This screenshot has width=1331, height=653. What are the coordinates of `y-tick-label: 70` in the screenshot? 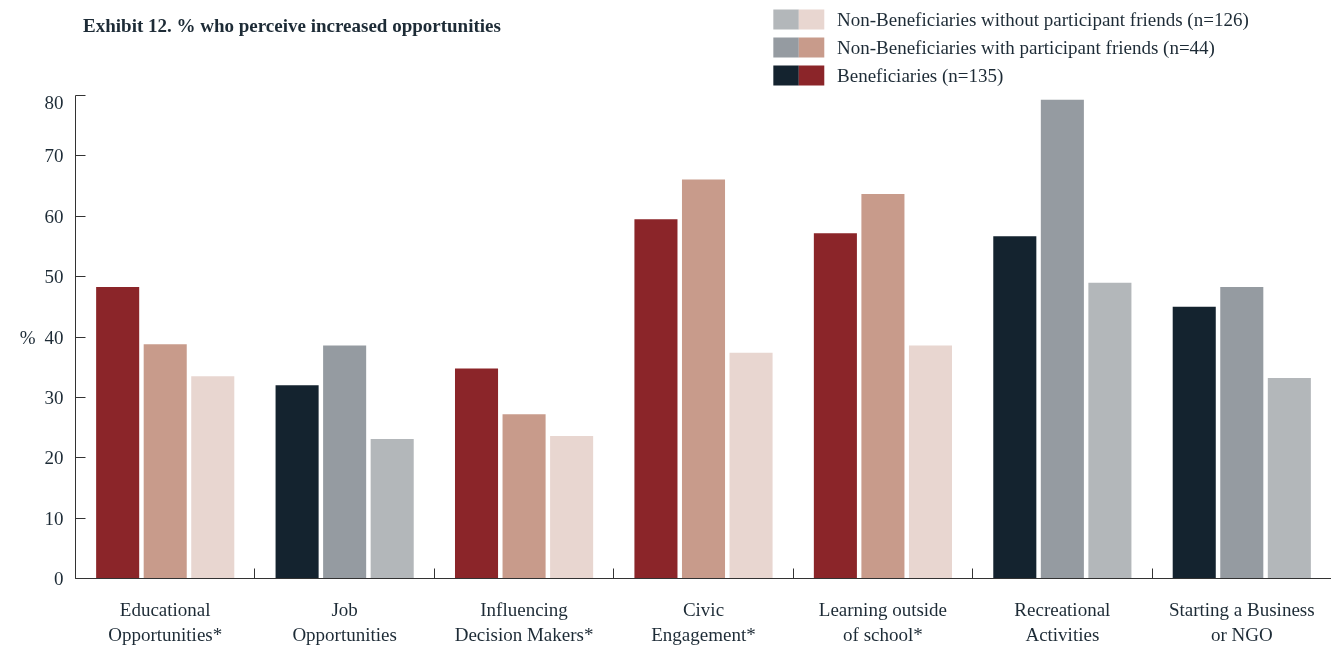 It's located at (54, 156).